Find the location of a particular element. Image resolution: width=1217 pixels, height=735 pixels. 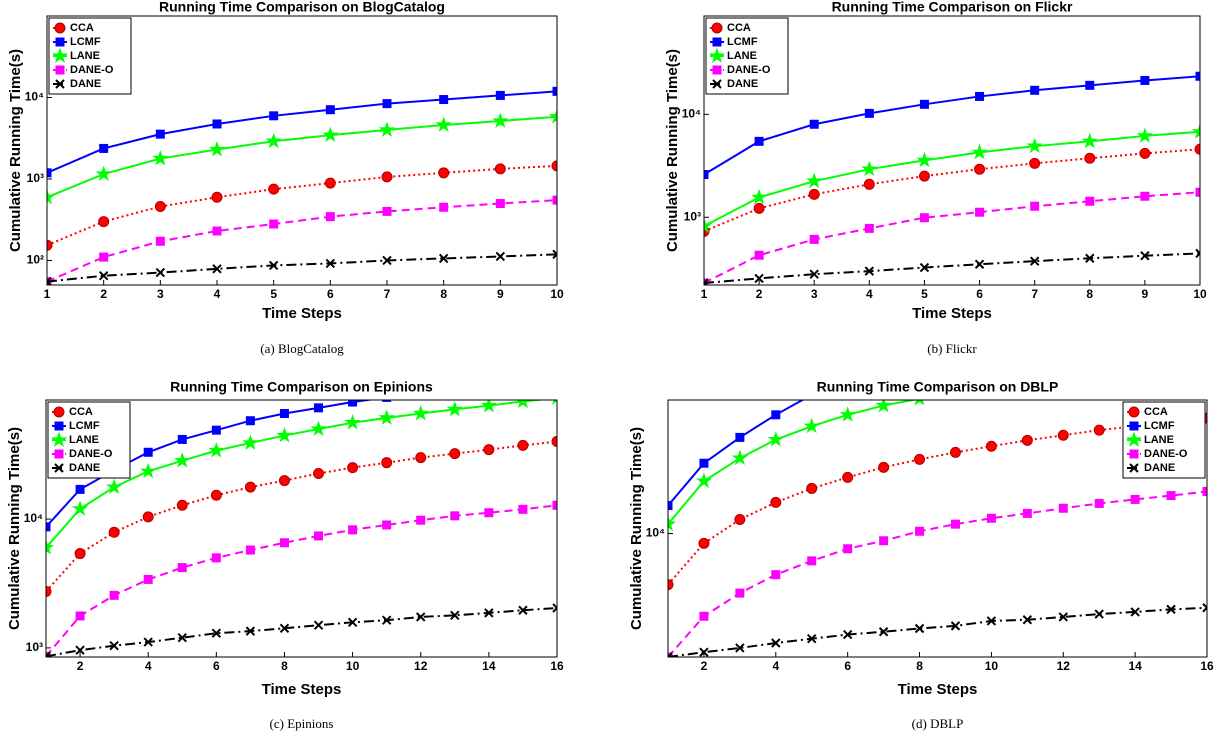

chart-title: Running Time Comparison on DBLP is located at coordinates (938, 387).